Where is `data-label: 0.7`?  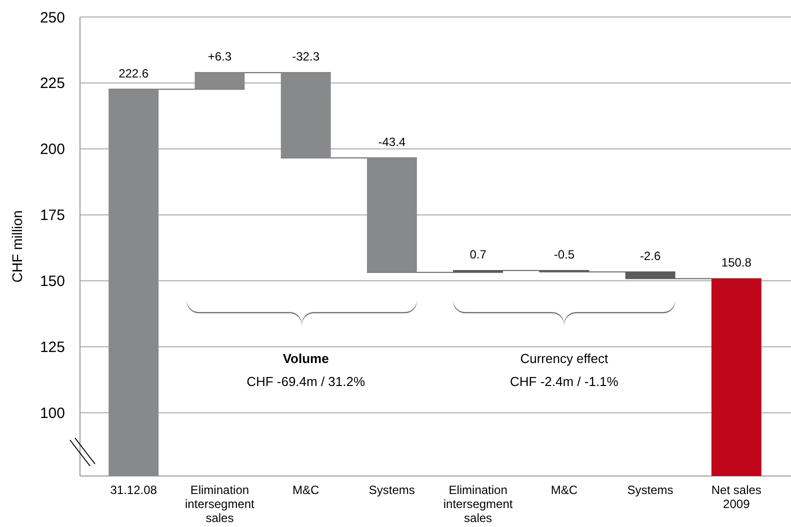
data-label: 0.7 is located at coordinates (478, 255).